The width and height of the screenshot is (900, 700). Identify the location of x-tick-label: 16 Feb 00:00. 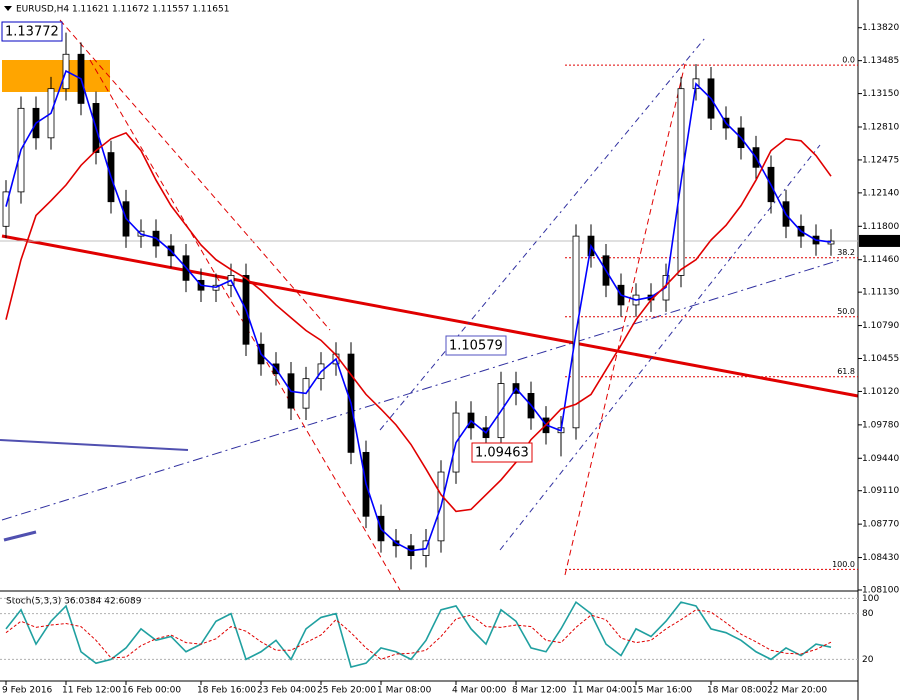
(151, 691).